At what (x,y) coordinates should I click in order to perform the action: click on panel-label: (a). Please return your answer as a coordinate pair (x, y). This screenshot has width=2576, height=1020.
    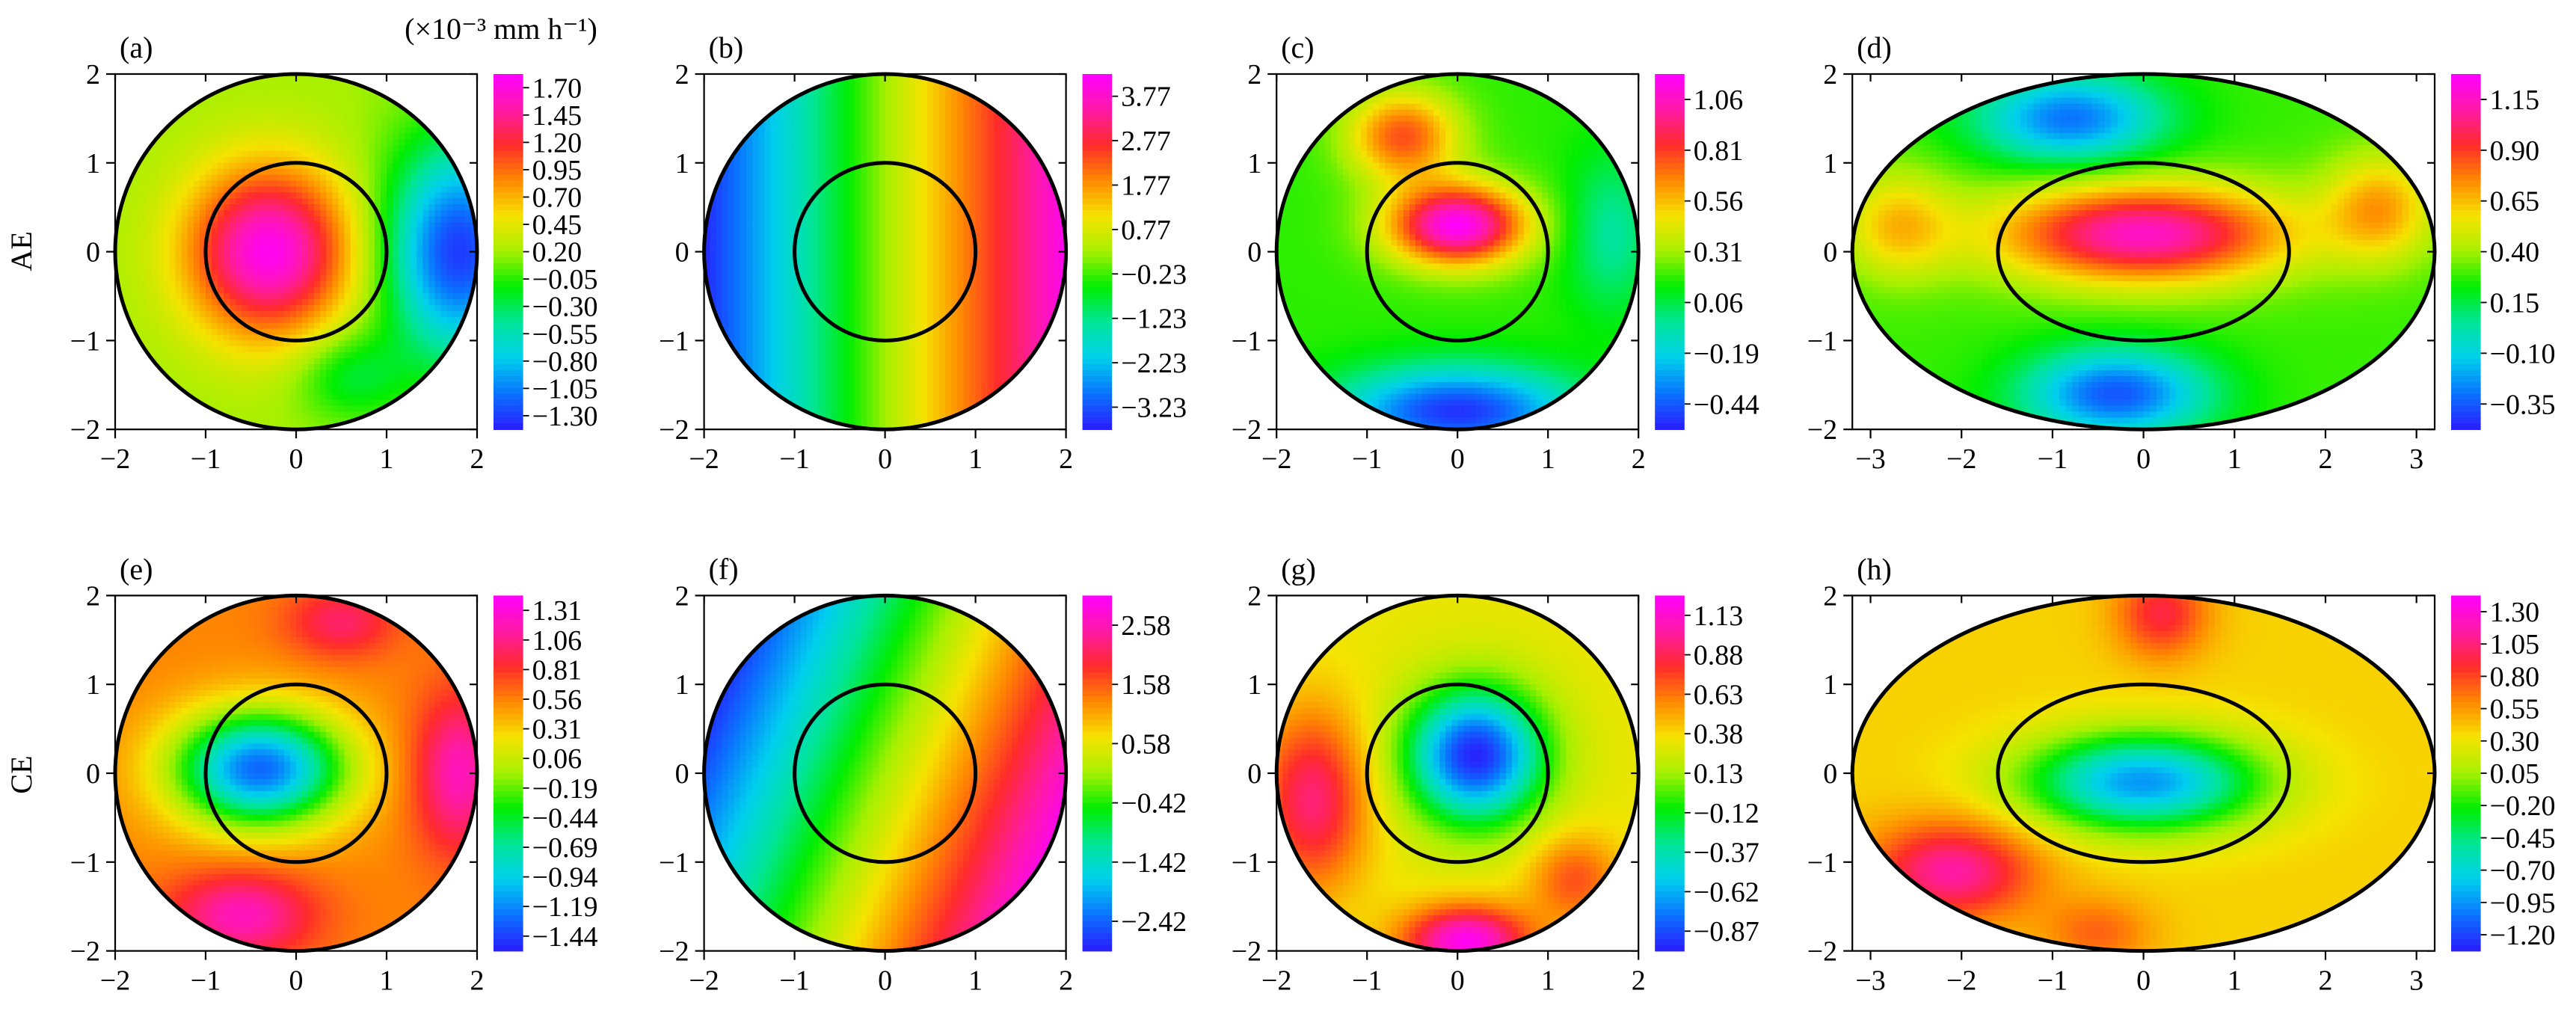
    Looking at the image, I should click on (136, 47).